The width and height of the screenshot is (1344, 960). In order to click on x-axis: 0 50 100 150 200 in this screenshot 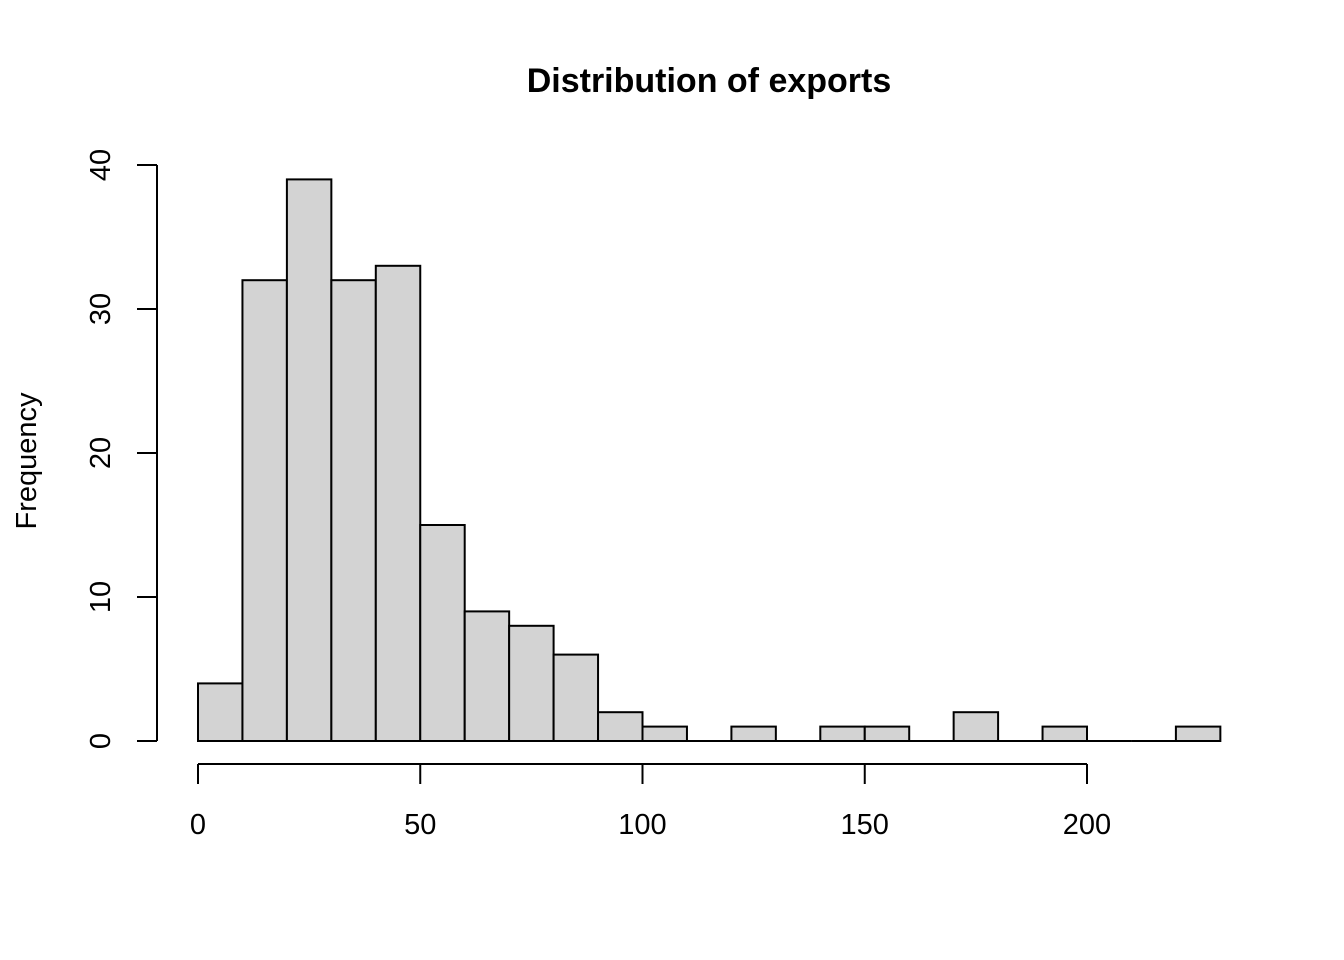, I will do `click(650, 802)`.